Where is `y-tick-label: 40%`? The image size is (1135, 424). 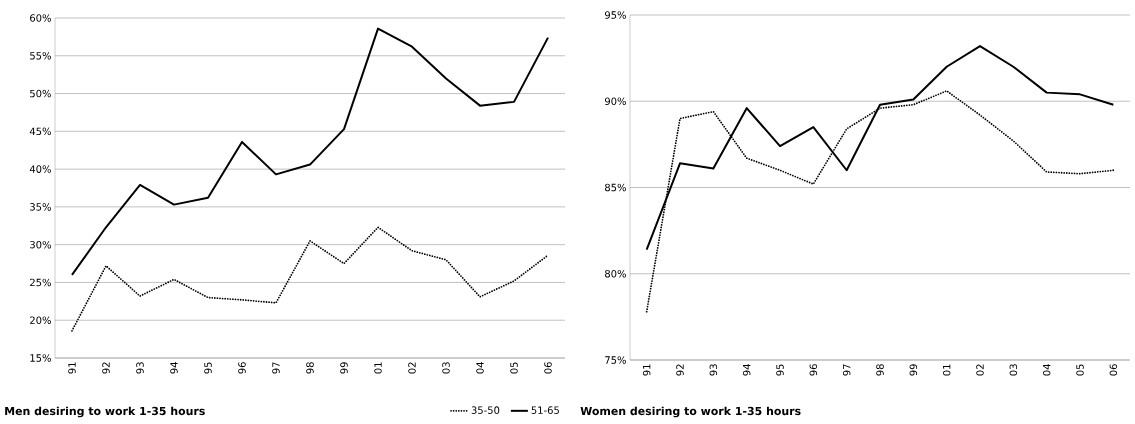
y-tick-label: 40% is located at coordinates (40, 169).